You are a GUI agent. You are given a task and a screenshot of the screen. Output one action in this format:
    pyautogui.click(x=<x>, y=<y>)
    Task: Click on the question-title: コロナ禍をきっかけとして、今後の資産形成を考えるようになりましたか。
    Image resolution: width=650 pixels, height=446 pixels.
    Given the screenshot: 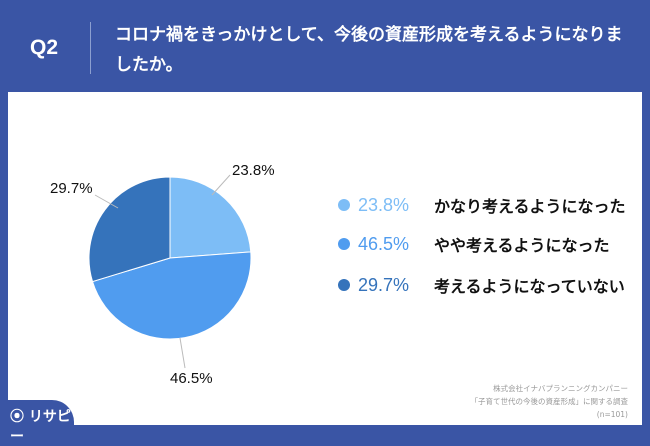 What is the action you would take?
    pyautogui.click(x=369, y=50)
    